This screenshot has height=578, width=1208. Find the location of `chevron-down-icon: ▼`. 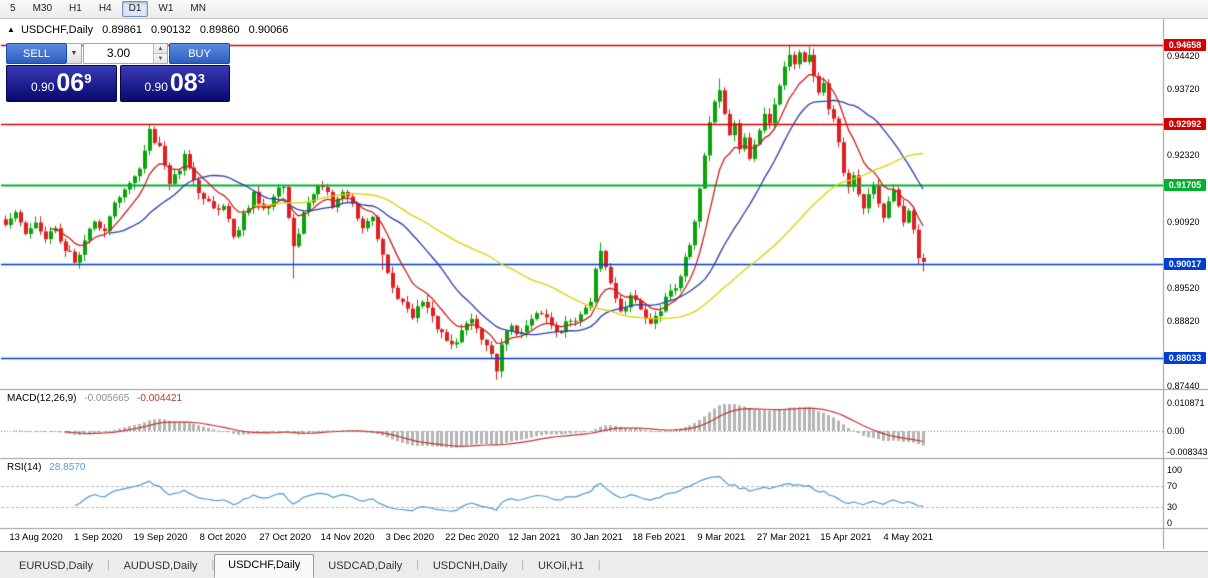

chevron-down-icon: ▼ is located at coordinates (74, 53).